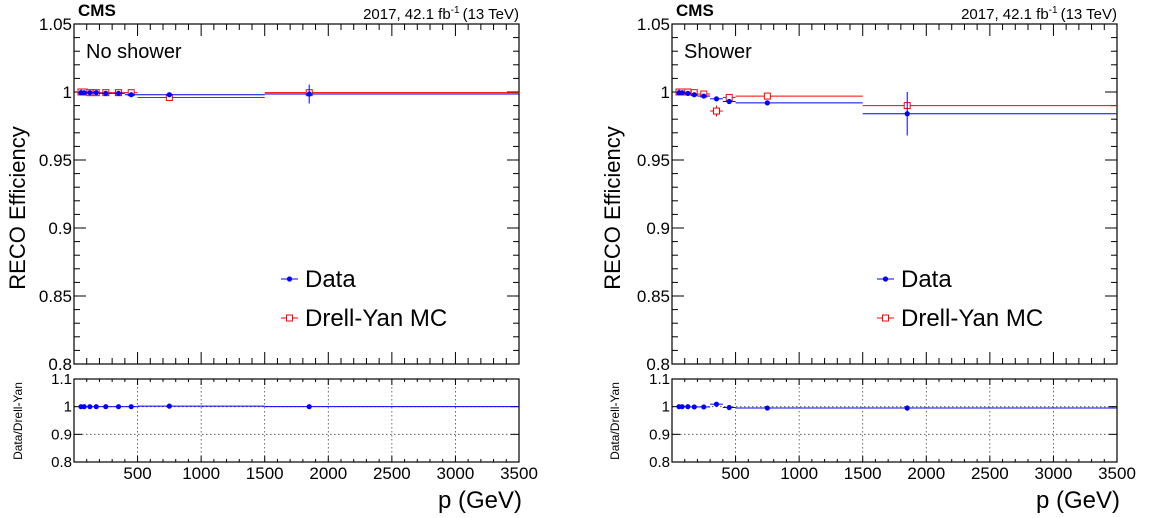 The width and height of the screenshot is (1153, 518). I want to click on category-annotation: No shower, so click(134, 52).